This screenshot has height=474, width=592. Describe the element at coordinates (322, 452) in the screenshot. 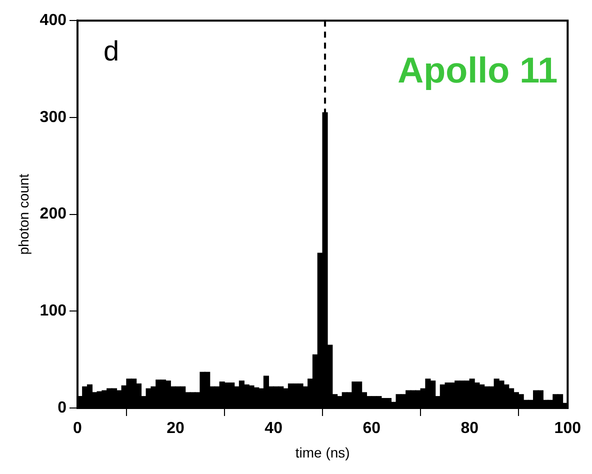

I see `x-axis-title: time (ns)` at that location.